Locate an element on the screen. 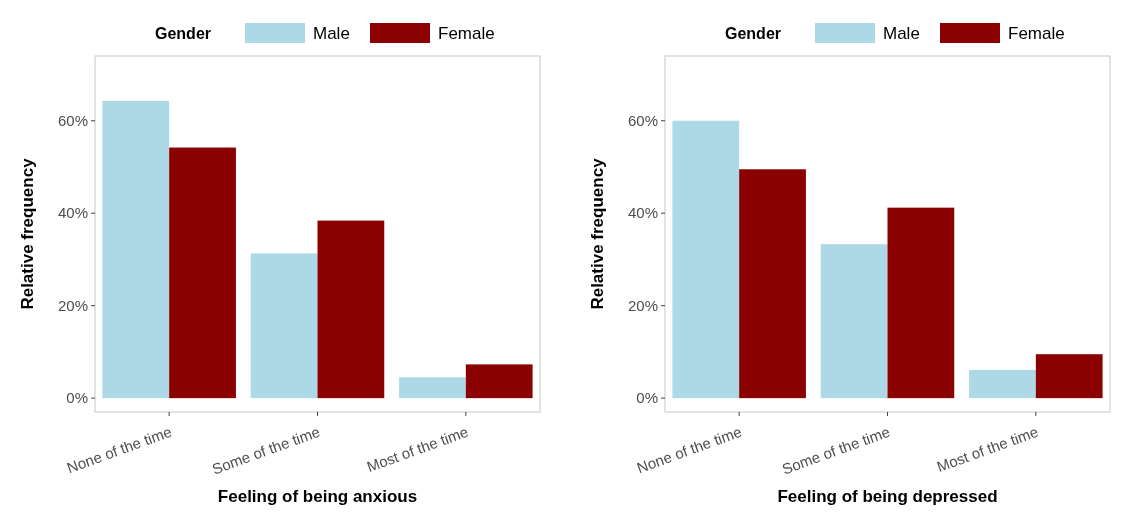 This screenshot has height=516, width=1147. x-axis-title: Feeling of being anxious is located at coordinates (317, 496).